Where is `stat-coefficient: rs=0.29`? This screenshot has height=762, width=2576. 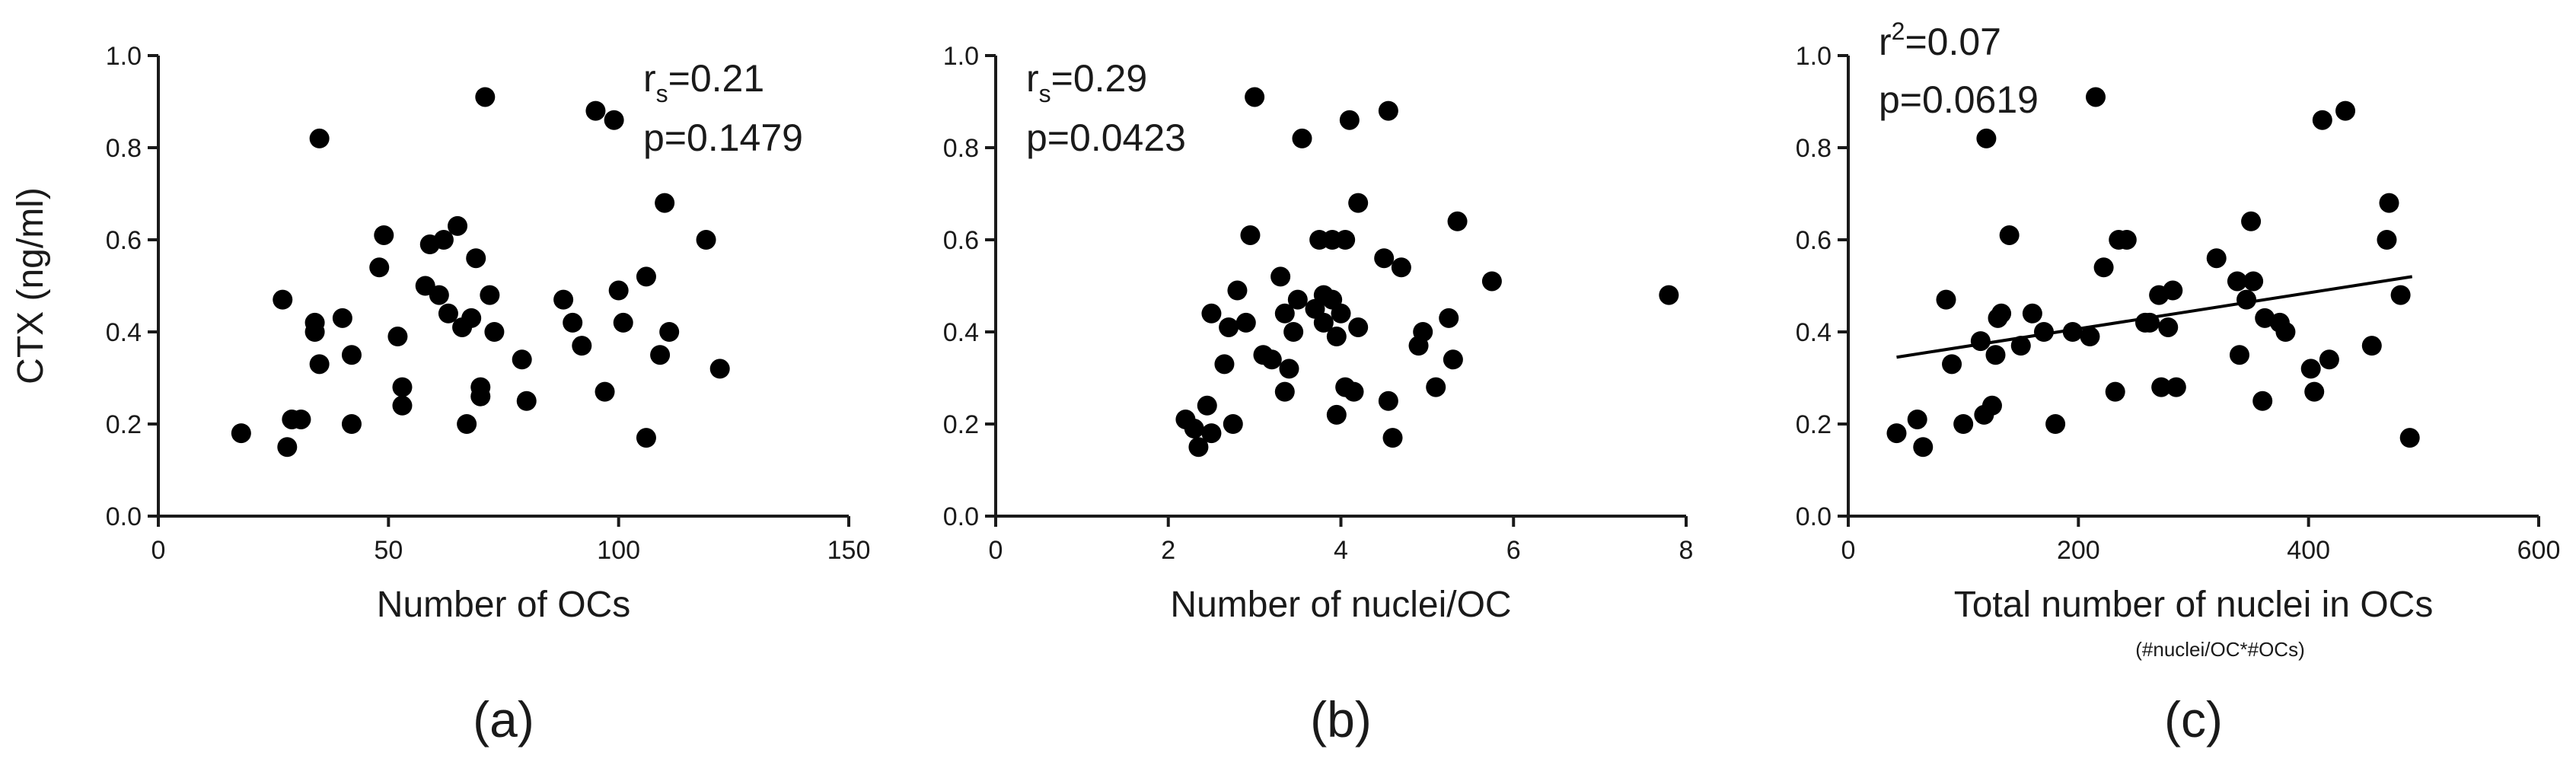 stat-coefficient: rs=0.29 is located at coordinates (1086, 82).